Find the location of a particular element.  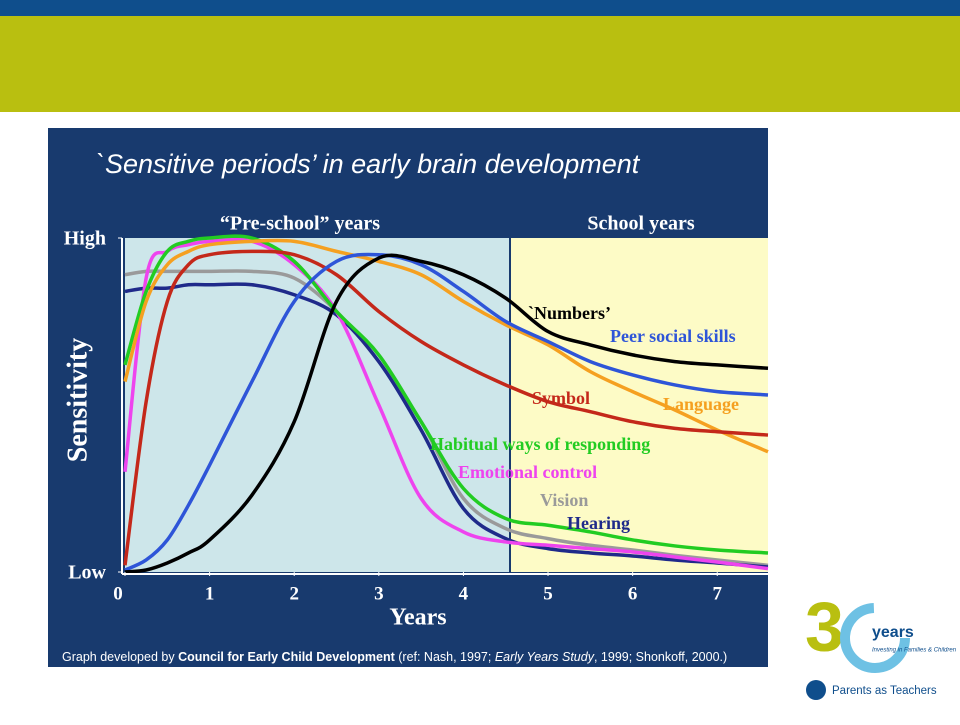

logo-tagline: Investing in Families & Children is located at coordinates (914, 651).